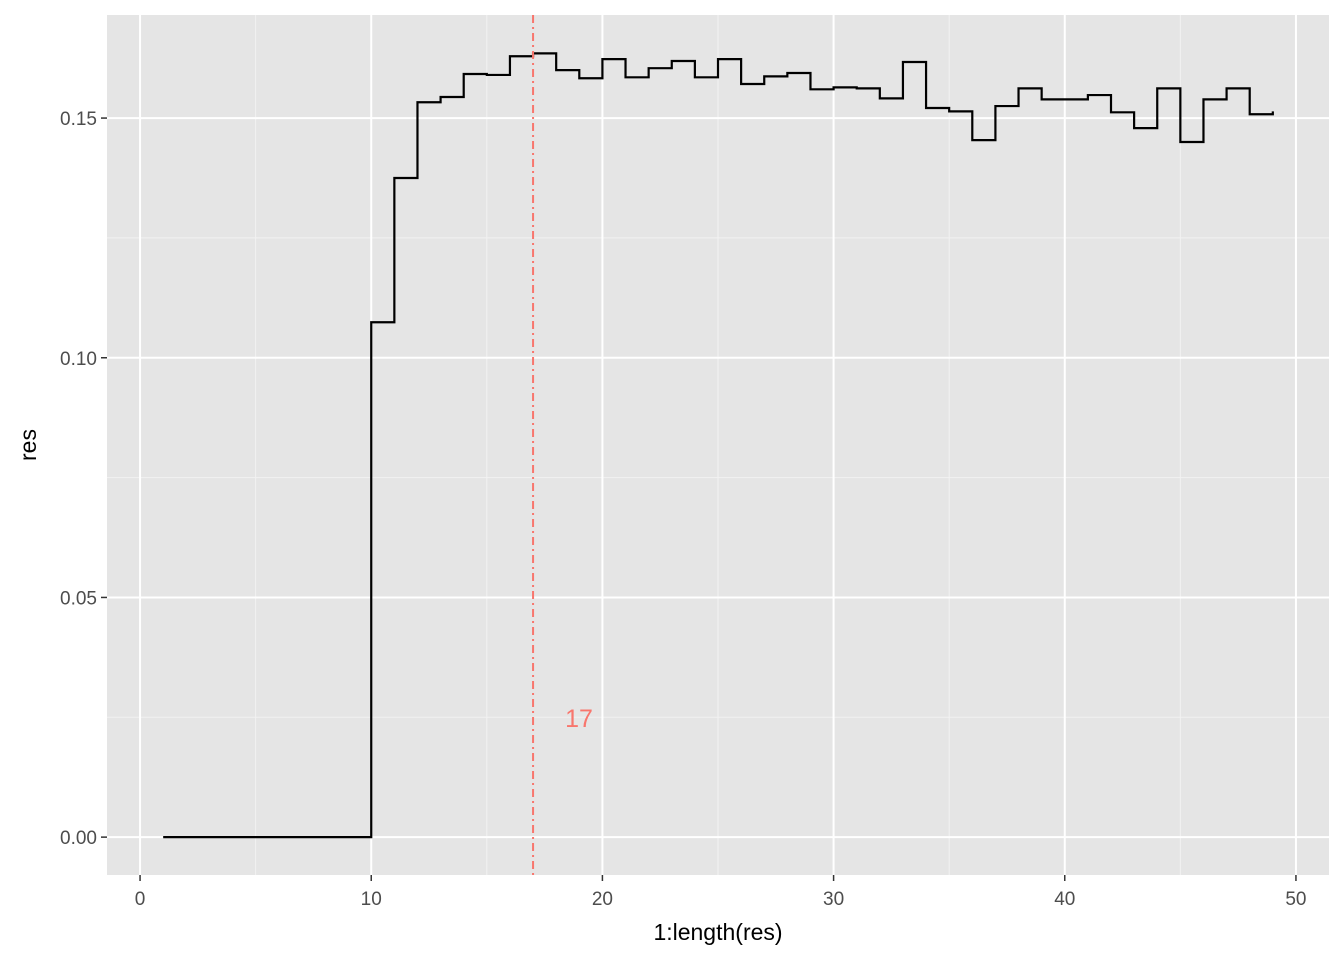  What do you see at coordinates (717, 932) in the screenshot?
I see `x-axis-title: 1:length(res)` at bounding box center [717, 932].